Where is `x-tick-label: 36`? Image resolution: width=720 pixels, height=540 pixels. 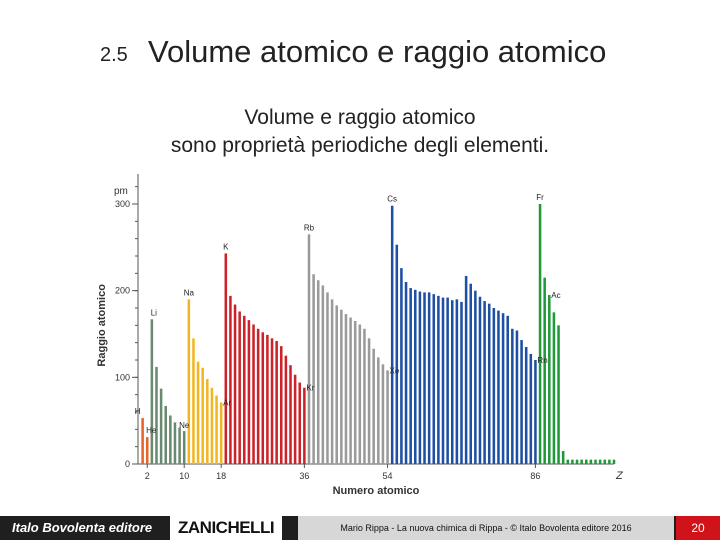
x-tick-label: 36 is located at coordinates (304, 476).